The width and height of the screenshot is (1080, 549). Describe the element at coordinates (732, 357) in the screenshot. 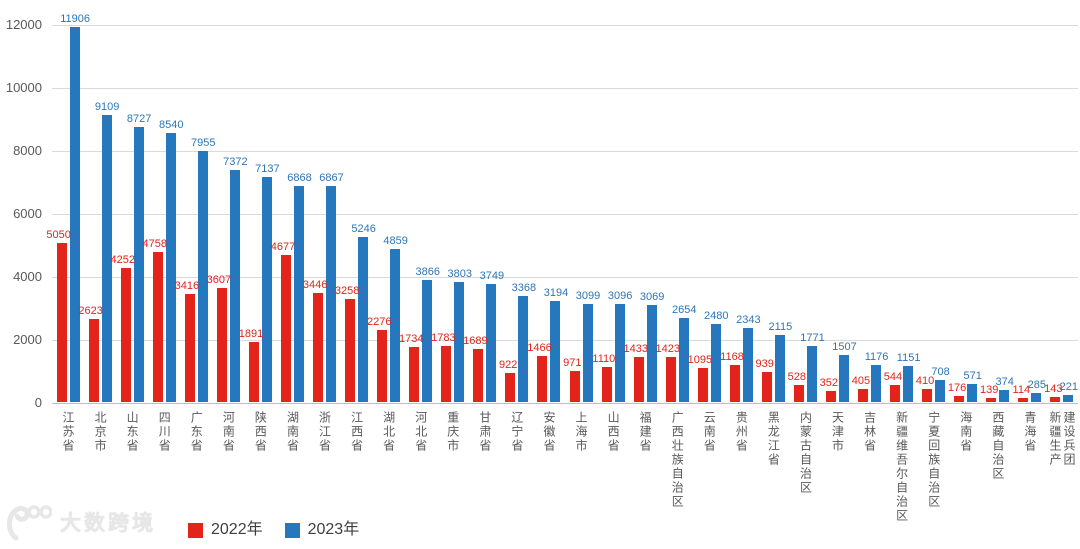

I see `value-label-2022年: 1168` at that location.